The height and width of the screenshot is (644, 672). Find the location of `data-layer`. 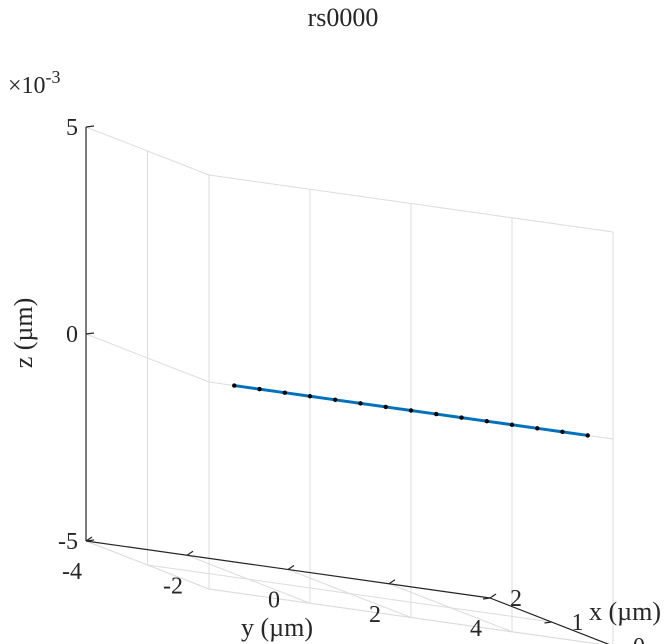

data-layer is located at coordinates (411, 410).